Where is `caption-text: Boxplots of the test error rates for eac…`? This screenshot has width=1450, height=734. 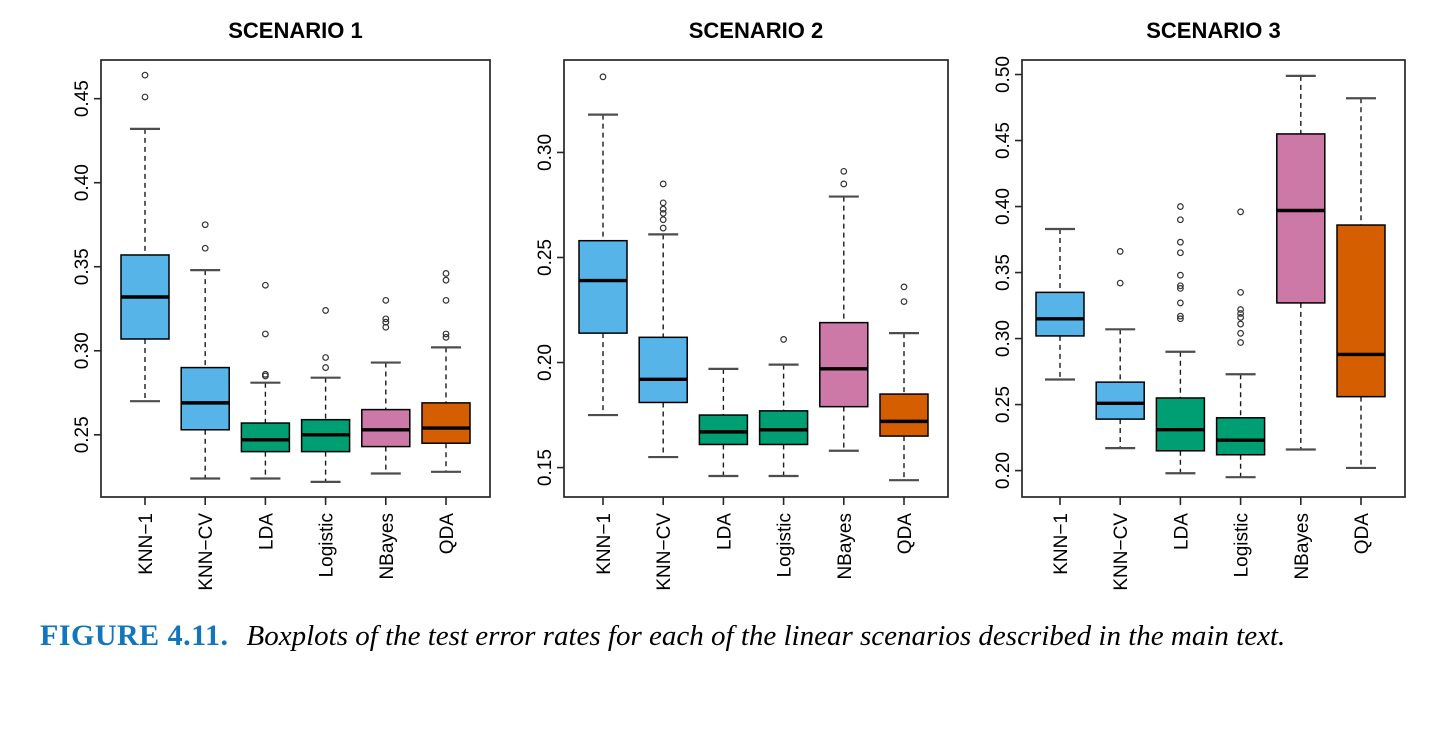 caption-text: Boxplots of the test error rates for eac… is located at coordinates (766, 636).